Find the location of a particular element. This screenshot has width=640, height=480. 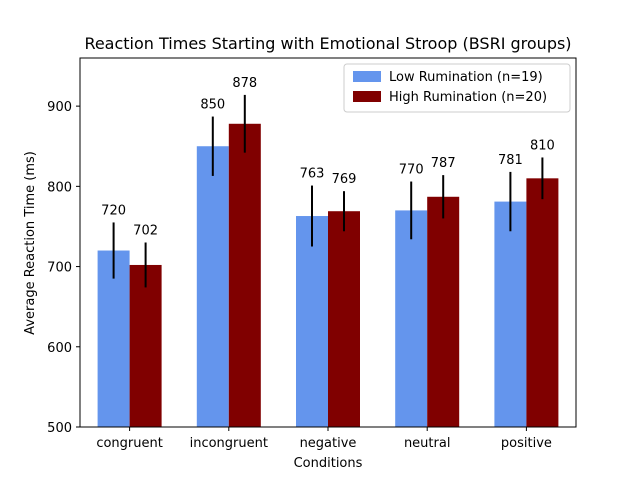

y-axis: 500 600 700 800 900 is located at coordinates (63, 268).